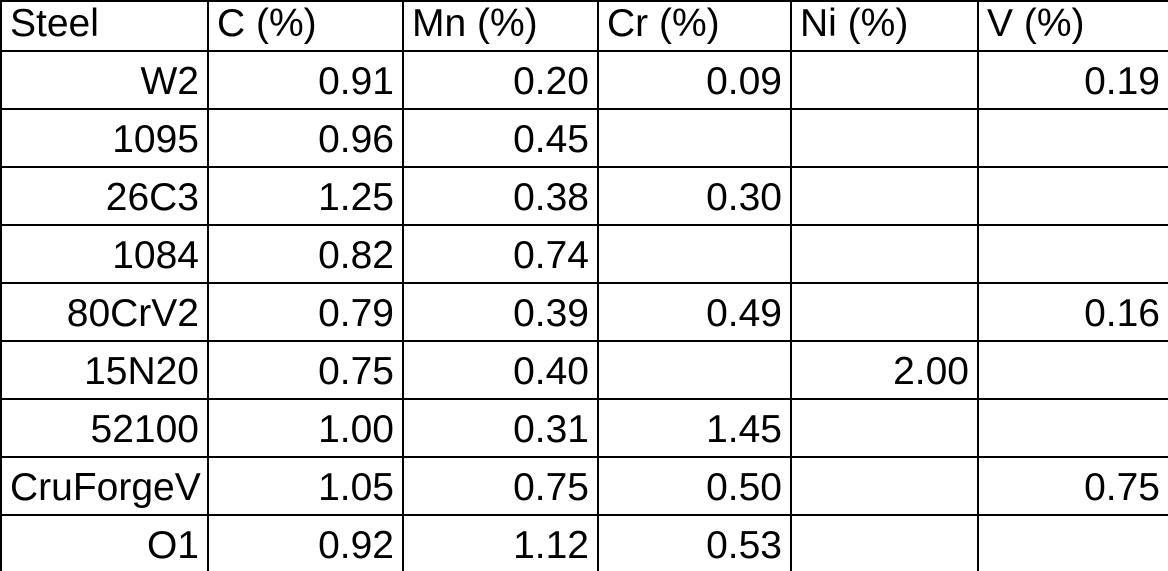 The image size is (1168, 571). What do you see at coordinates (500, 254) in the screenshot?
I see `value-cell: 0.74` at bounding box center [500, 254].